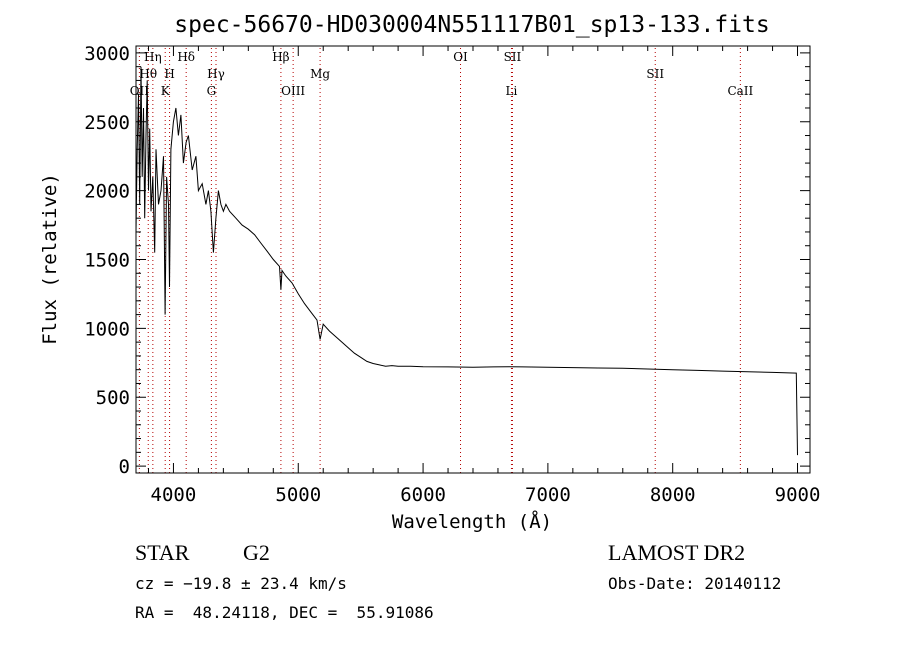 The width and height of the screenshot is (900, 649). Describe the element at coordinates (140, 91) in the screenshot. I see `marker-label: OII` at that location.